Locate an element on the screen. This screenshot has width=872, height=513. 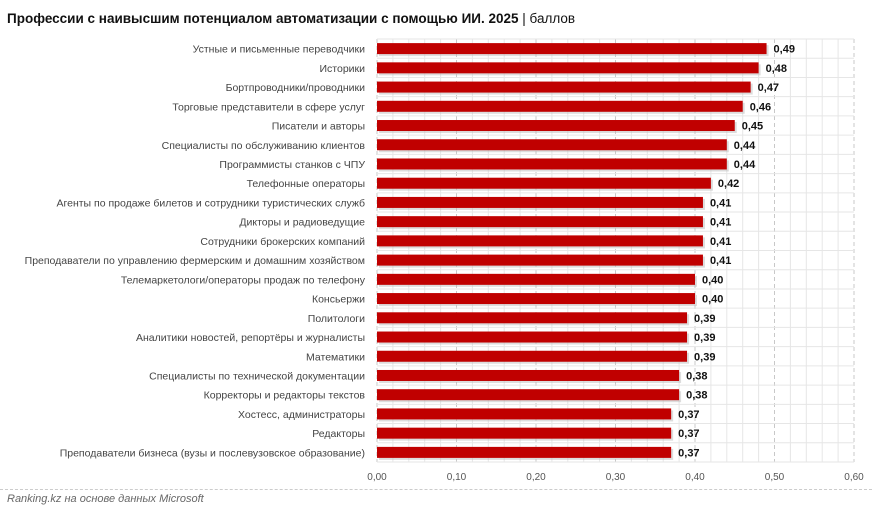
category-label: Политологи is located at coordinates (336, 319).